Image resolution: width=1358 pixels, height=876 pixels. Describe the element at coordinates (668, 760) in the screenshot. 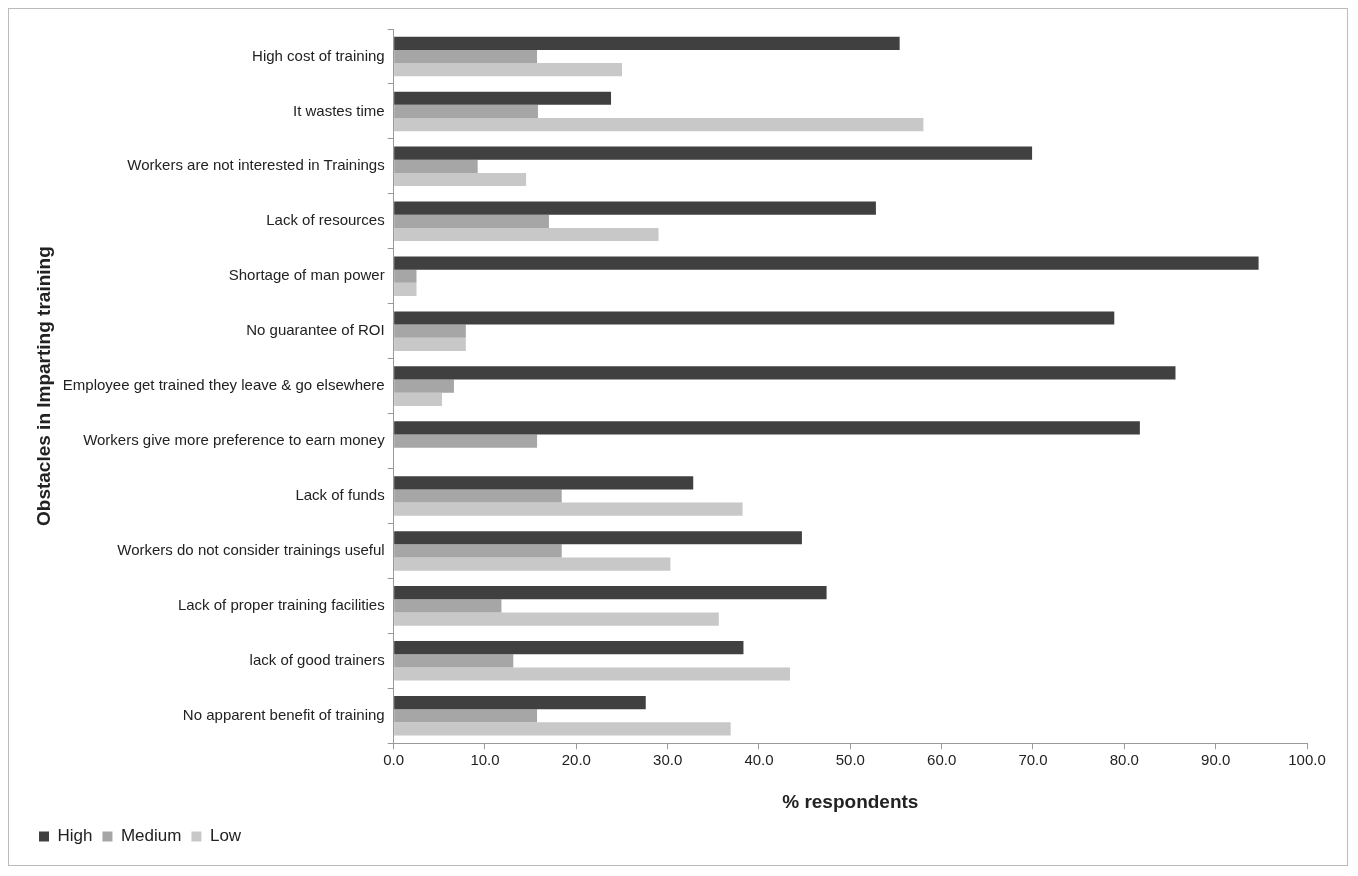

I see `x-tick-label: 30.0` at that location.